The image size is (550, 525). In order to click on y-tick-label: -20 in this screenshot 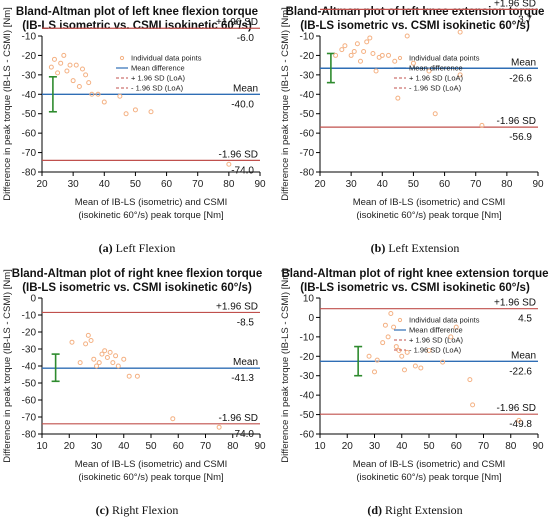, I will do `click(29, 56)`.